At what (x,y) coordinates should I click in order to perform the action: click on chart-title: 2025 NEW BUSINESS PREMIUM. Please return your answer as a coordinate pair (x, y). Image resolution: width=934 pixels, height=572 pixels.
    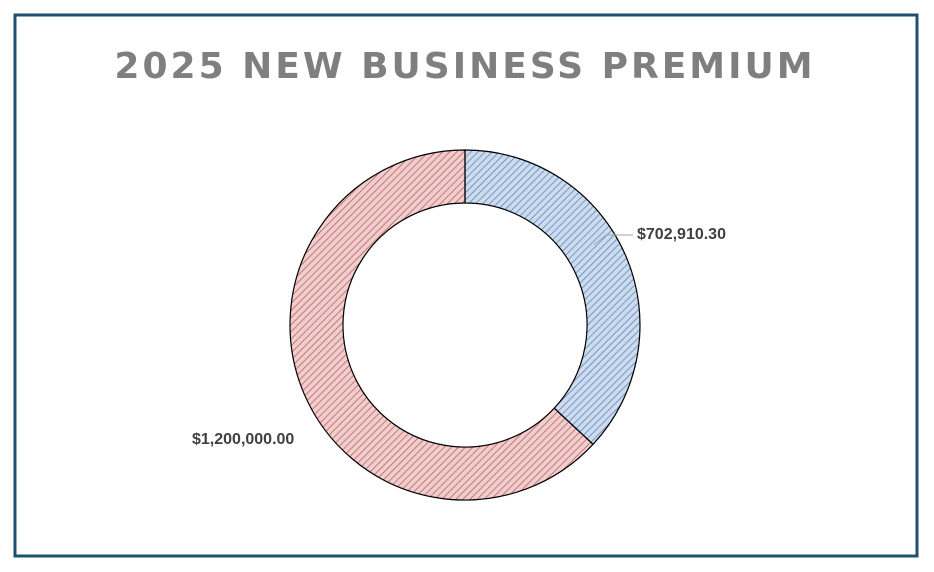
    Looking at the image, I should click on (464, 66).